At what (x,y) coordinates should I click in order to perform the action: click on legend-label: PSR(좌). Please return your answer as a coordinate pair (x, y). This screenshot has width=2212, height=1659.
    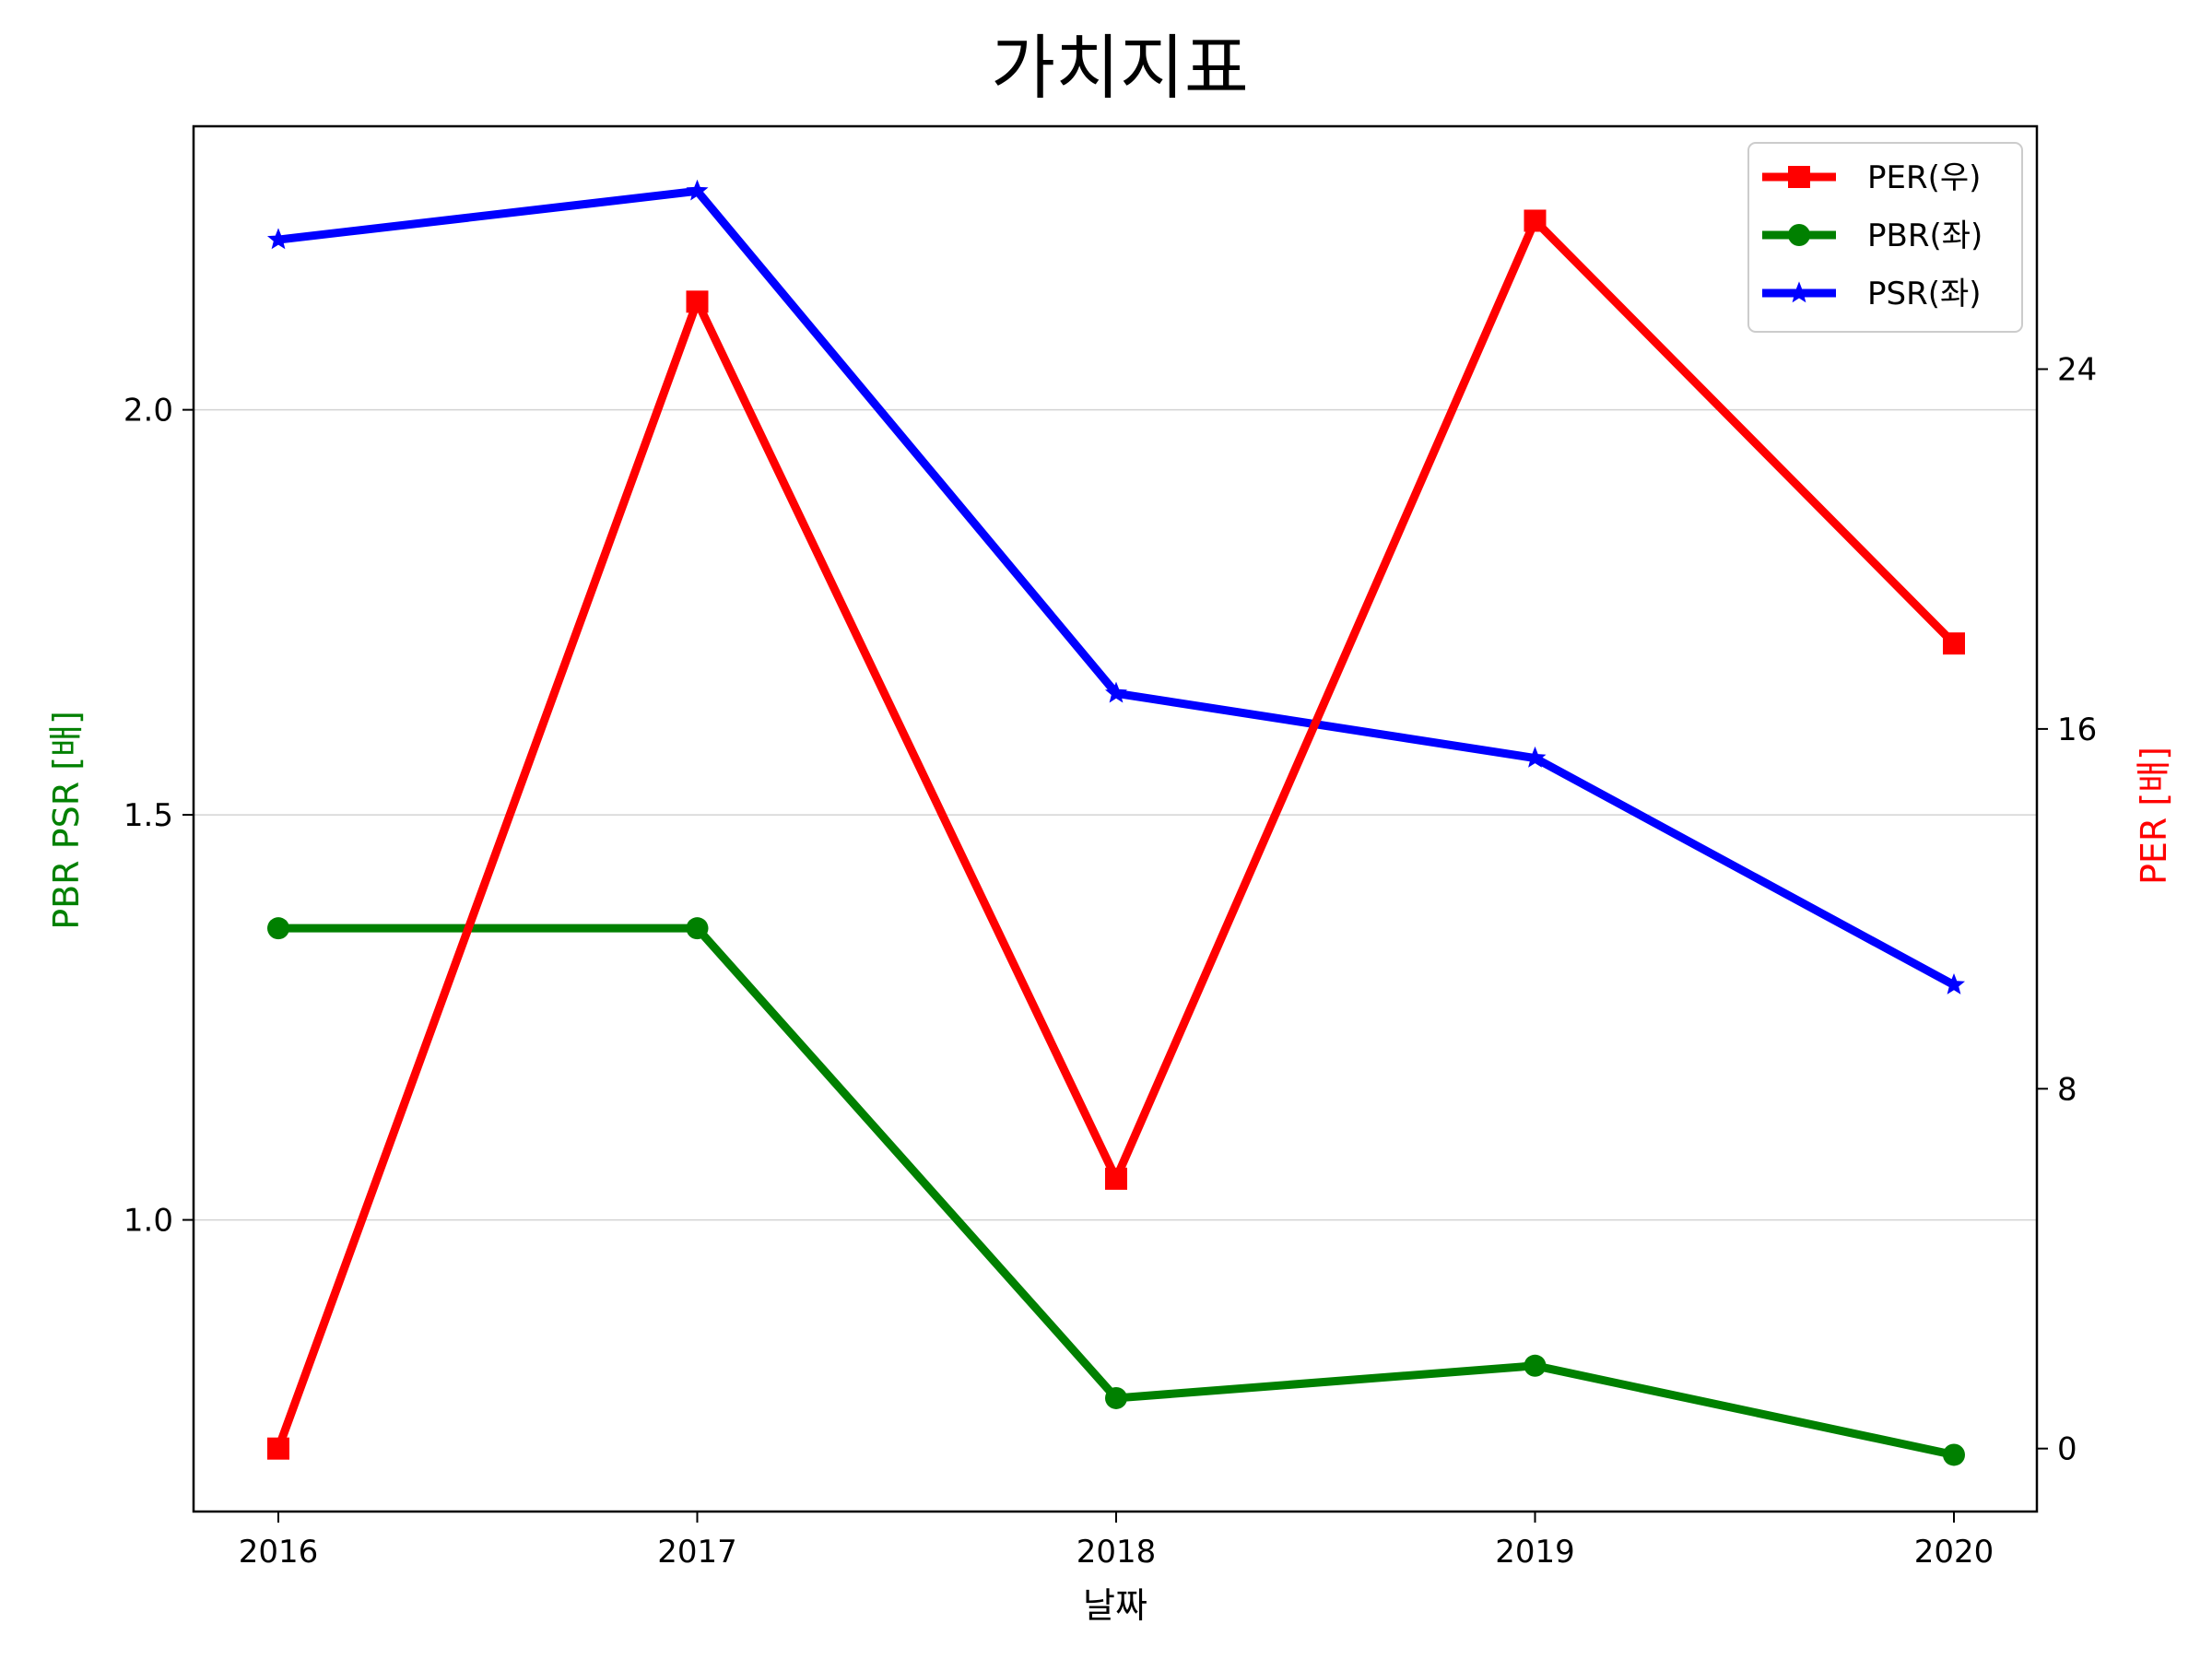
    Looking at the image, I should click on (1924, 294).